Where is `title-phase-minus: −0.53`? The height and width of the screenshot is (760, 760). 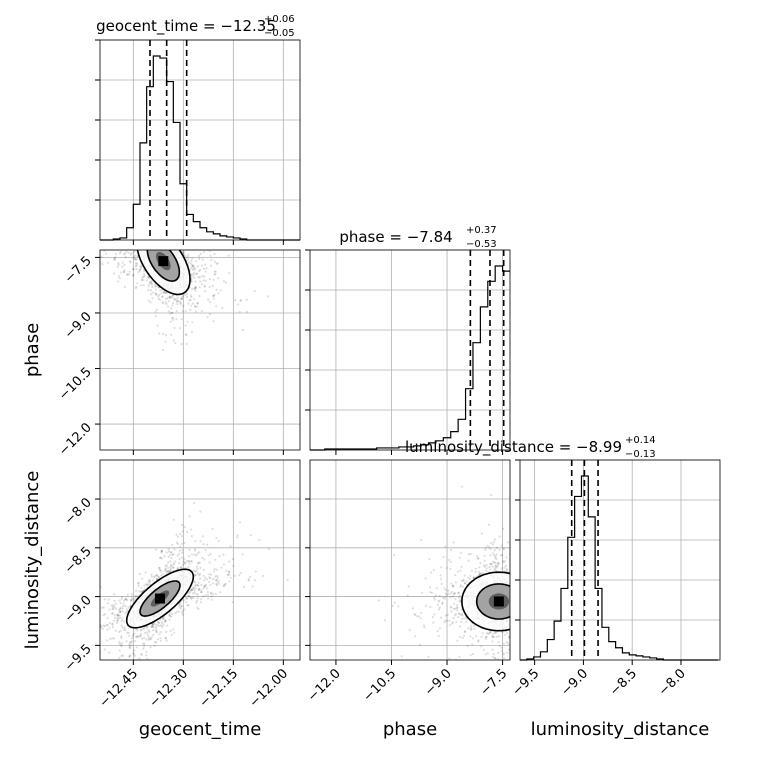
title-phase-minus: −0.53 is located at coordinates (481, 244).